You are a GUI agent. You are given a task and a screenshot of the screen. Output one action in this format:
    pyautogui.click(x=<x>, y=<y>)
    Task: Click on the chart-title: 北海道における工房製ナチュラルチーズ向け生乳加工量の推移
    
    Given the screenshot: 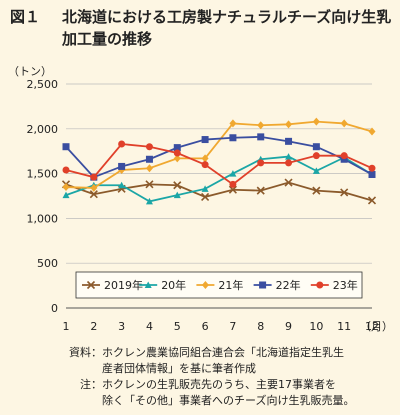 What is the action you would take?
    pyautogui.click(x=227, y=28)
    